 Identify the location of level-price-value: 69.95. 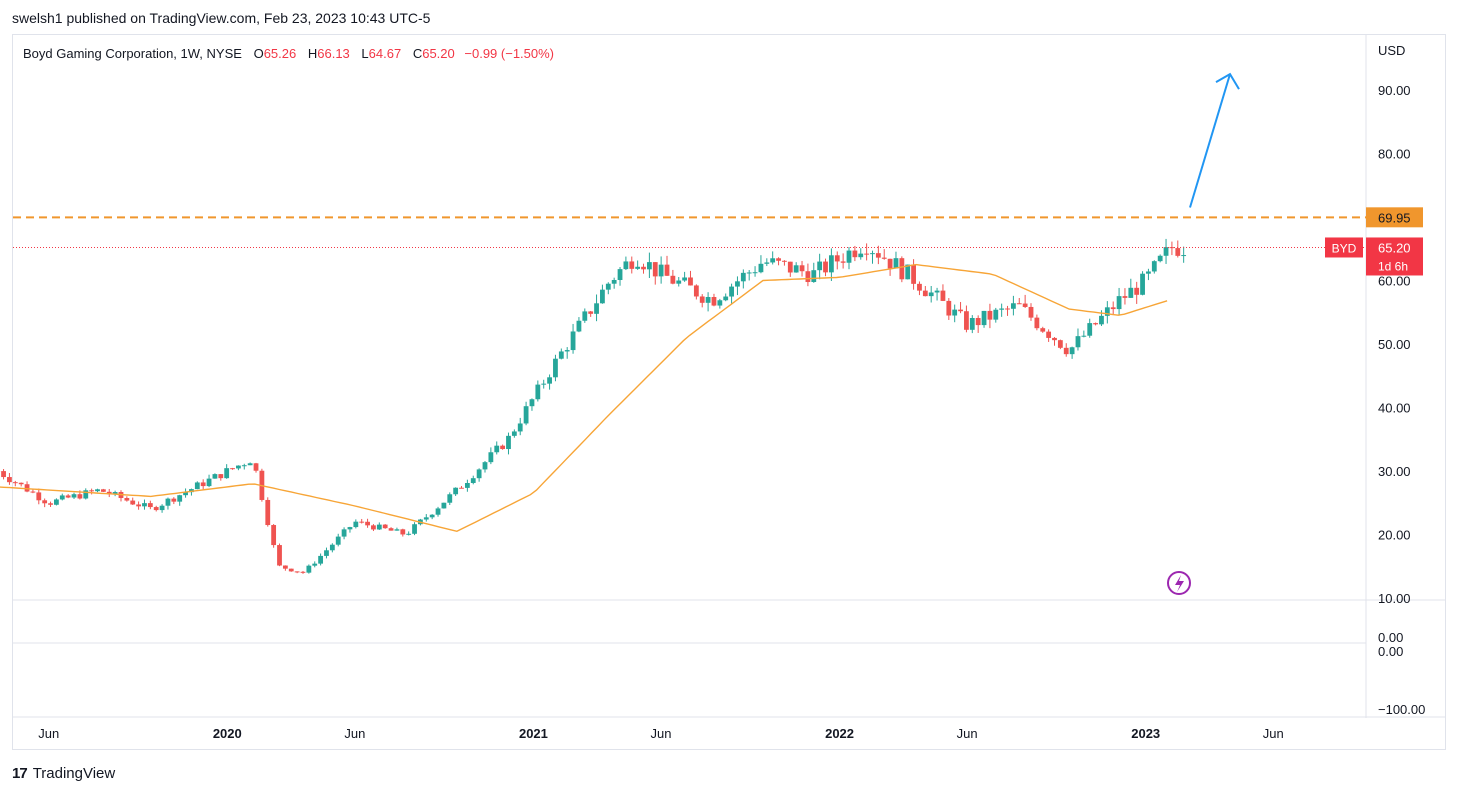
(1394, 217).